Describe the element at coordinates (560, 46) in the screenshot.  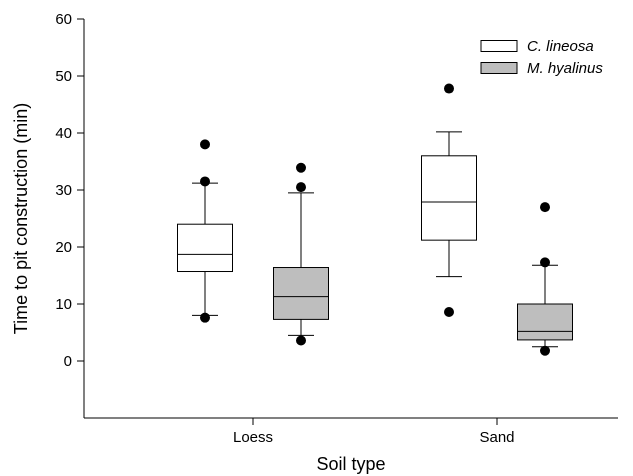
I see `legend-label: C. lineosa` at that location.